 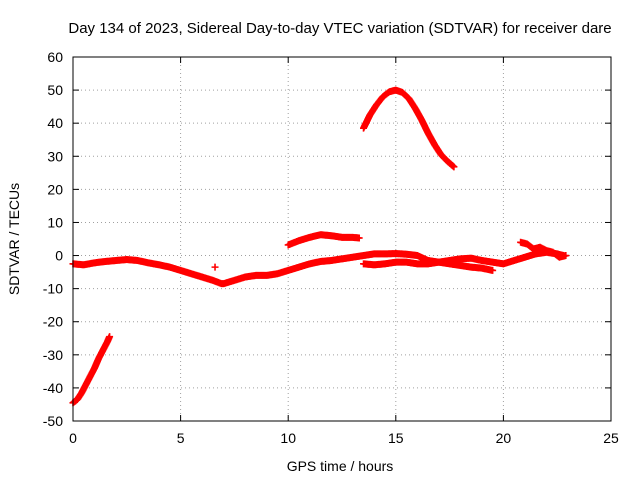 I want to click on y-tick-label: -10, so click(x=53, y=289).